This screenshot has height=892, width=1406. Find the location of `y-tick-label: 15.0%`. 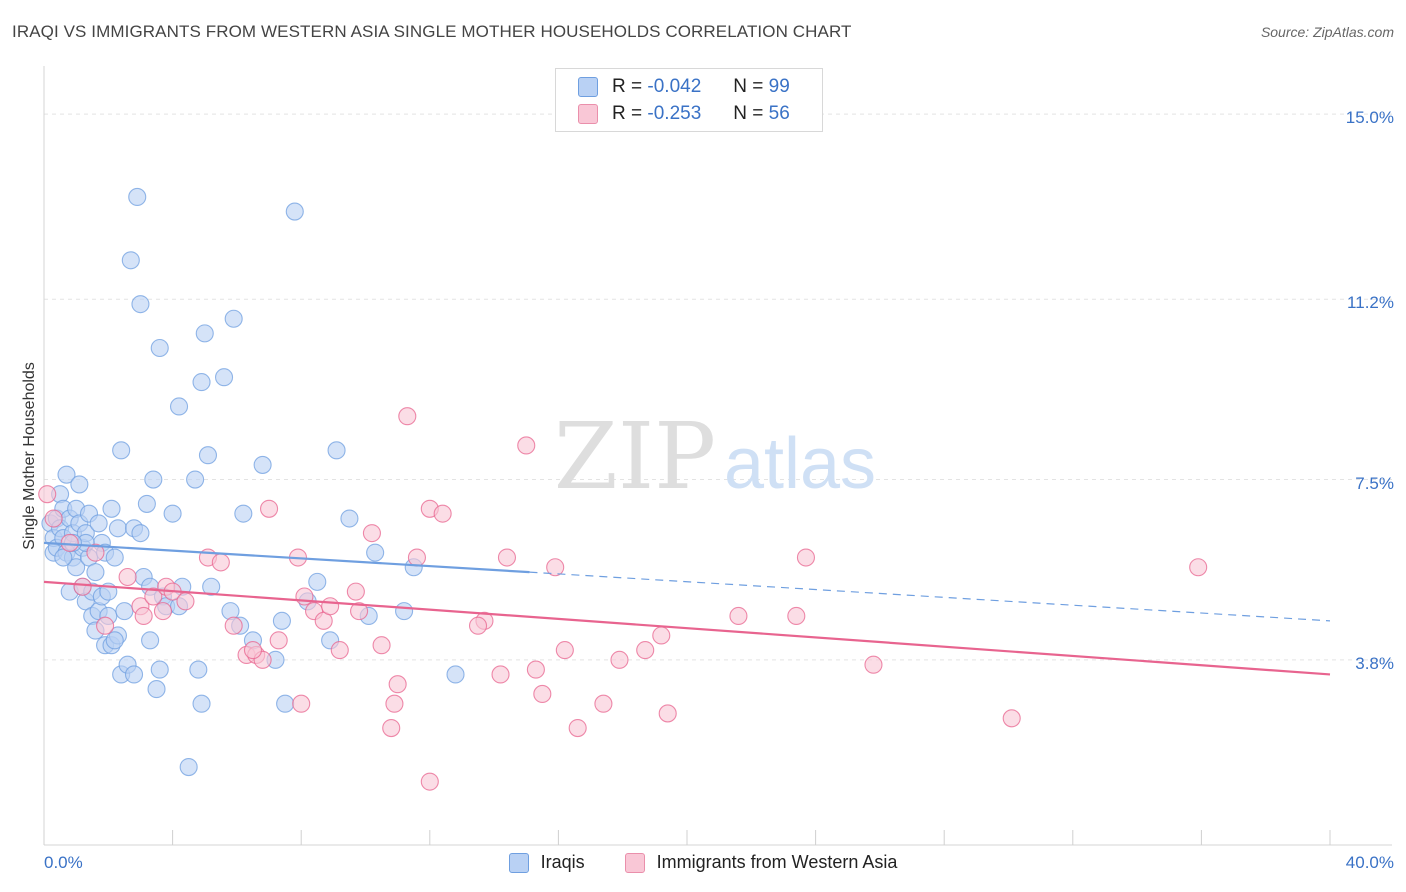

y-tick-label: 15.0% is located at coordinates (1369, 118).